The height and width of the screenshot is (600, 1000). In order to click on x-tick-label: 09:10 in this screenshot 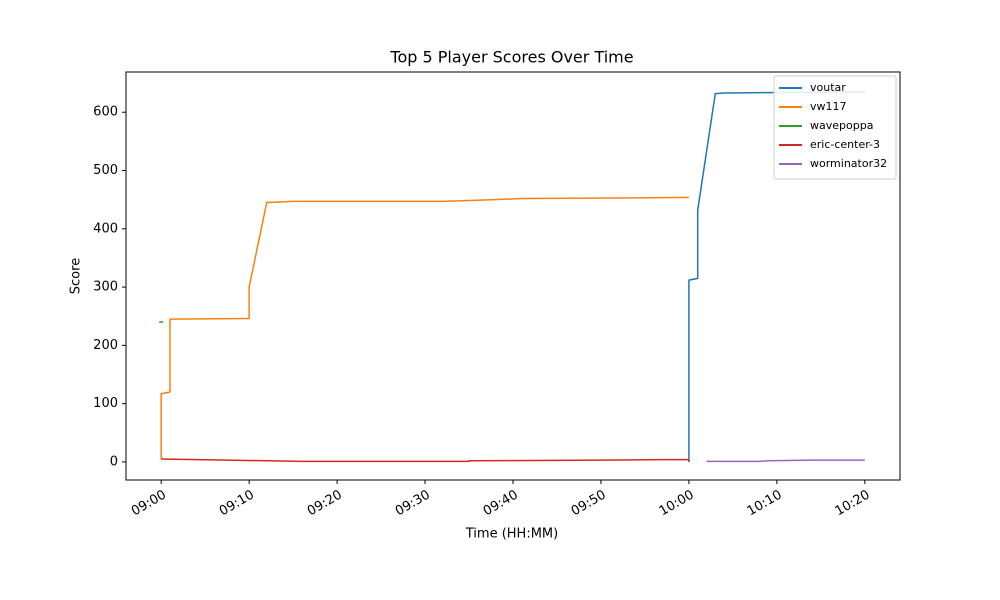, I will do `click(237, 504)`.